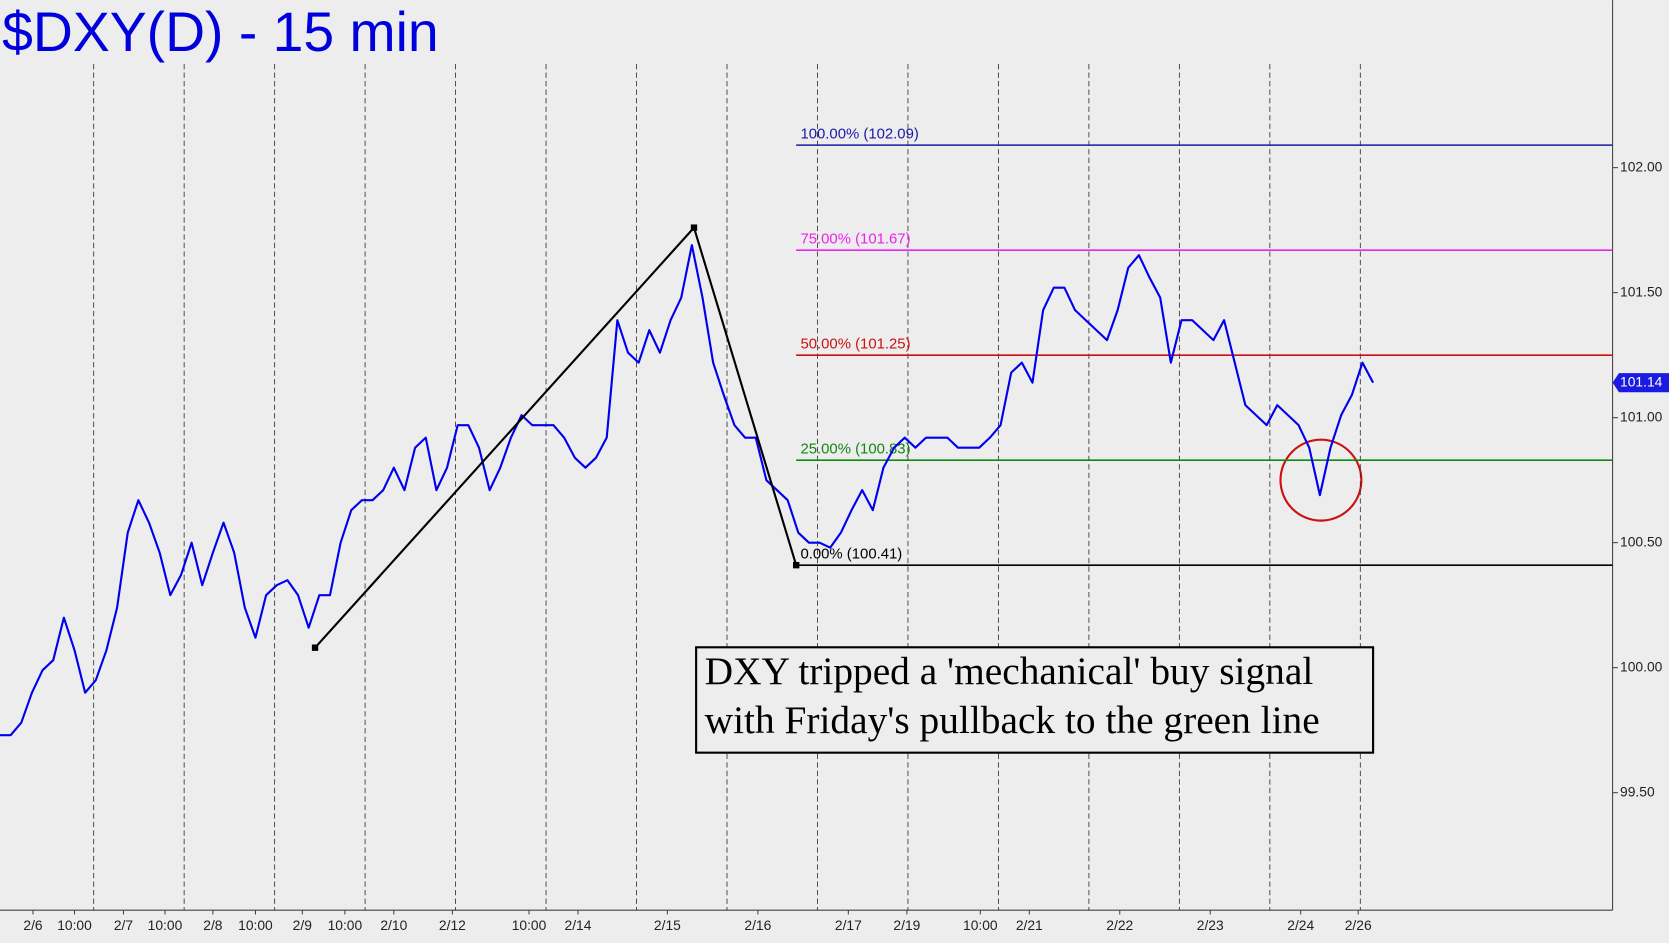 The height and width of the screenshot is (943, 1669). I want to click on last-price-tag, so click(1640, 383).